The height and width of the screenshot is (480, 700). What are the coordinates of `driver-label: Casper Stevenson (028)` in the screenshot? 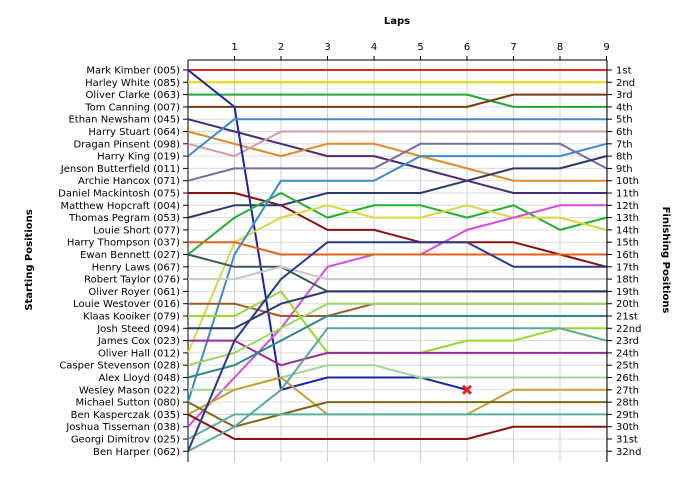 It's located at (119, 366).